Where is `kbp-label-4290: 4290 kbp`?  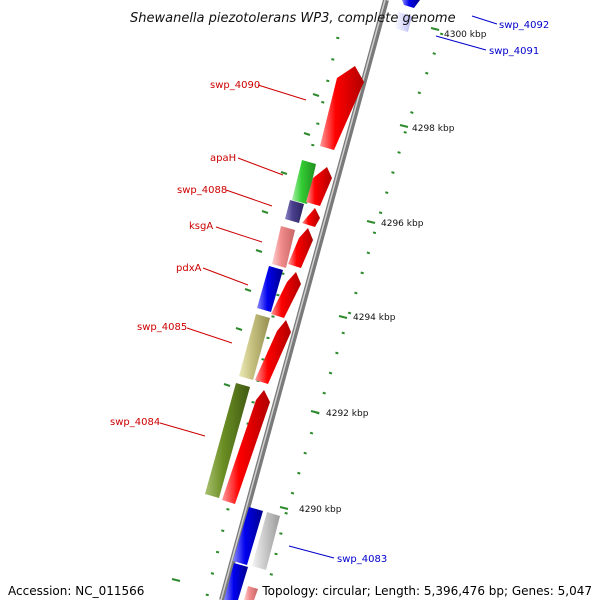
kbp-label-4290: 4290 kbp is located at coordinates (320, 510).